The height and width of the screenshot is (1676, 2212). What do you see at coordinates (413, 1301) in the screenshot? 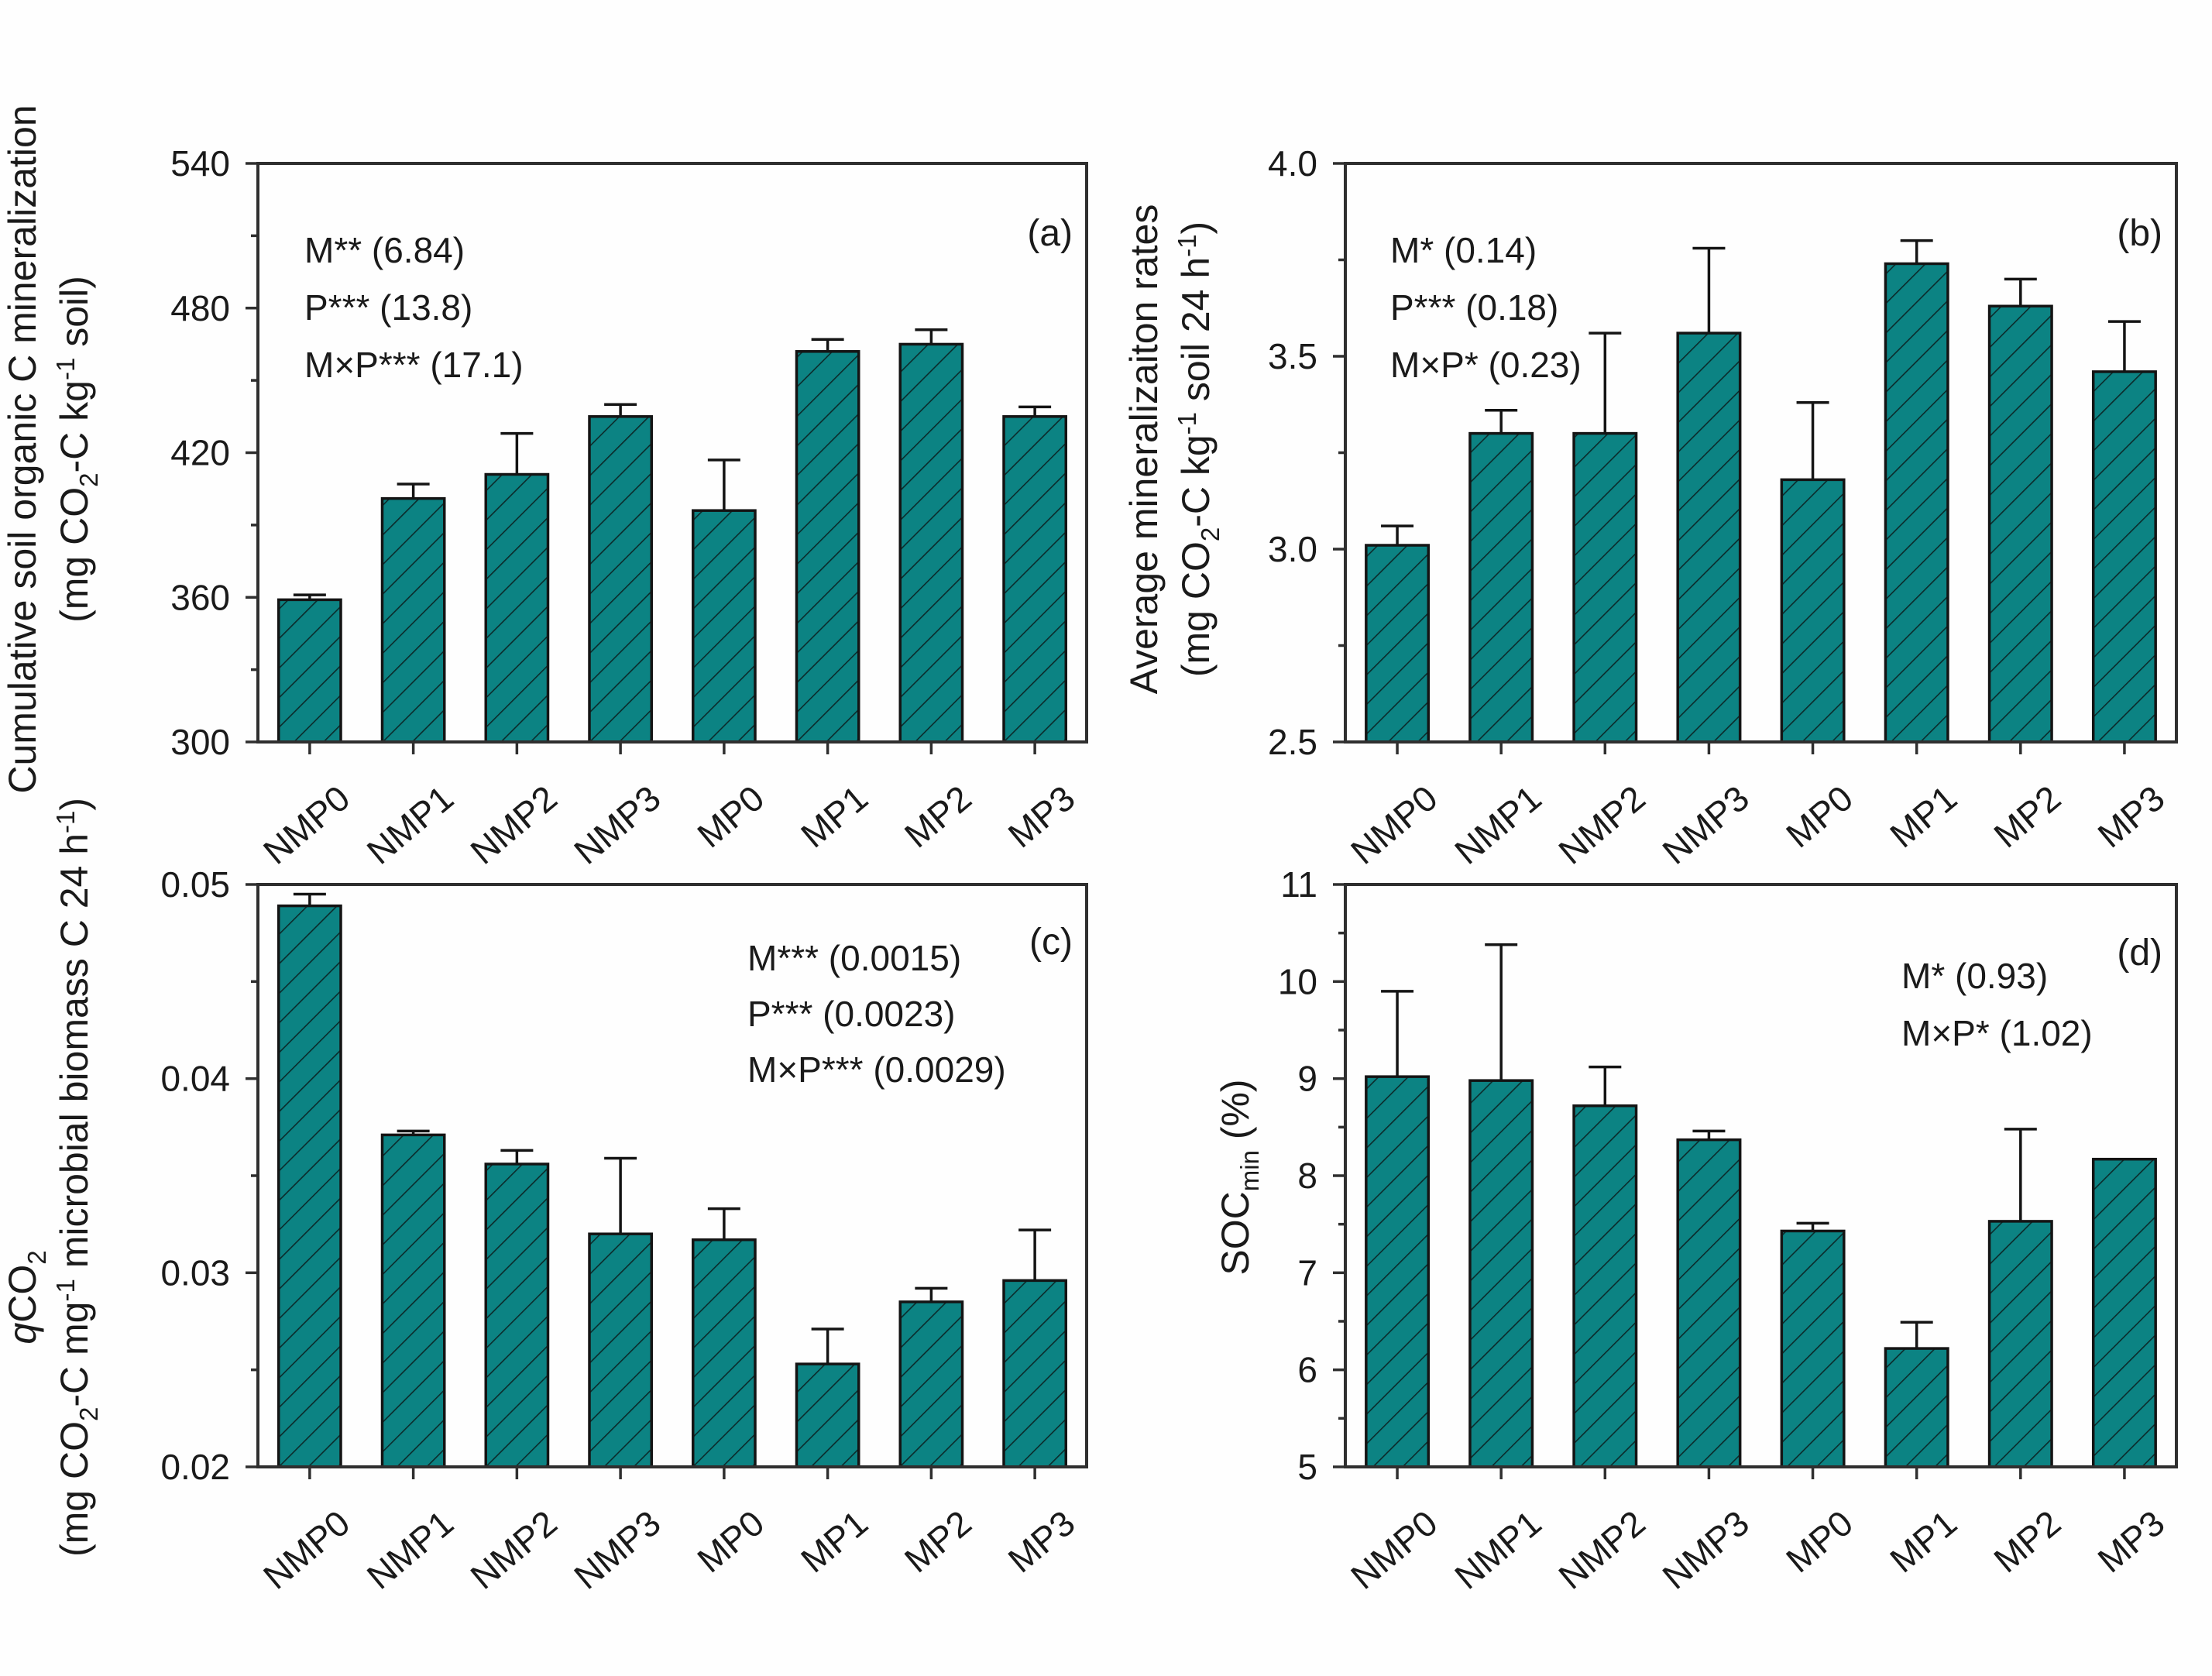
I see `bar-c-NMP1` at bounding box center [413, 1301].